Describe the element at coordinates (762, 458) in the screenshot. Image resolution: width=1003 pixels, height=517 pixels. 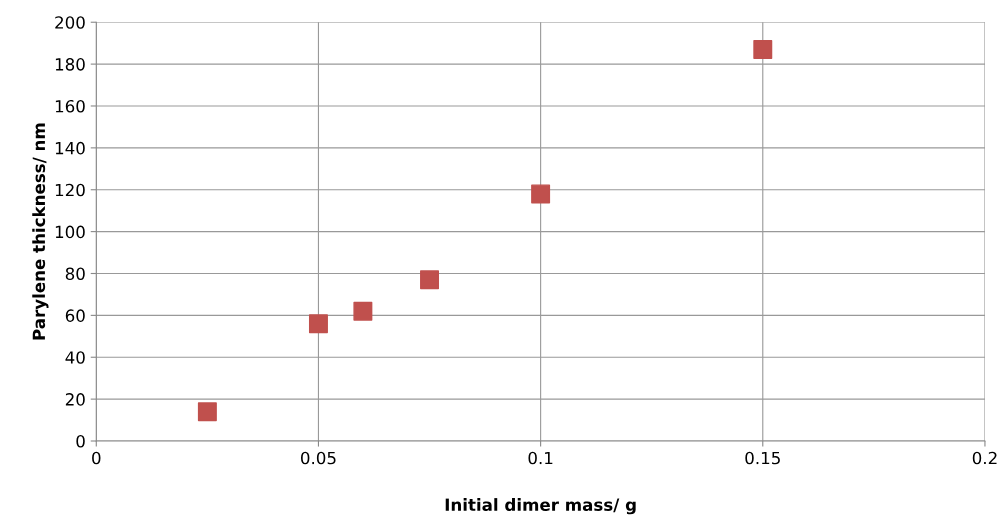
I see `x-tick-label: 0.15` at that location.